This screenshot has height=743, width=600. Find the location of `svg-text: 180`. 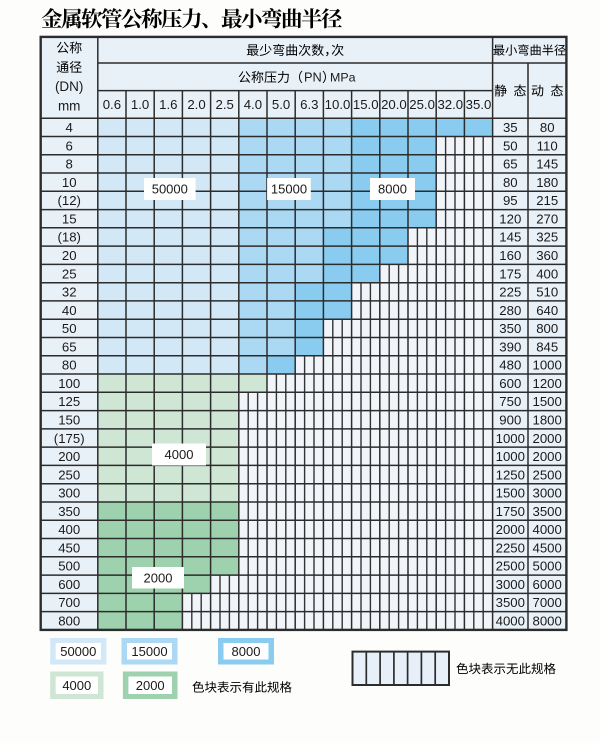

svg-text: 180 is located at coordinates (547, 182).